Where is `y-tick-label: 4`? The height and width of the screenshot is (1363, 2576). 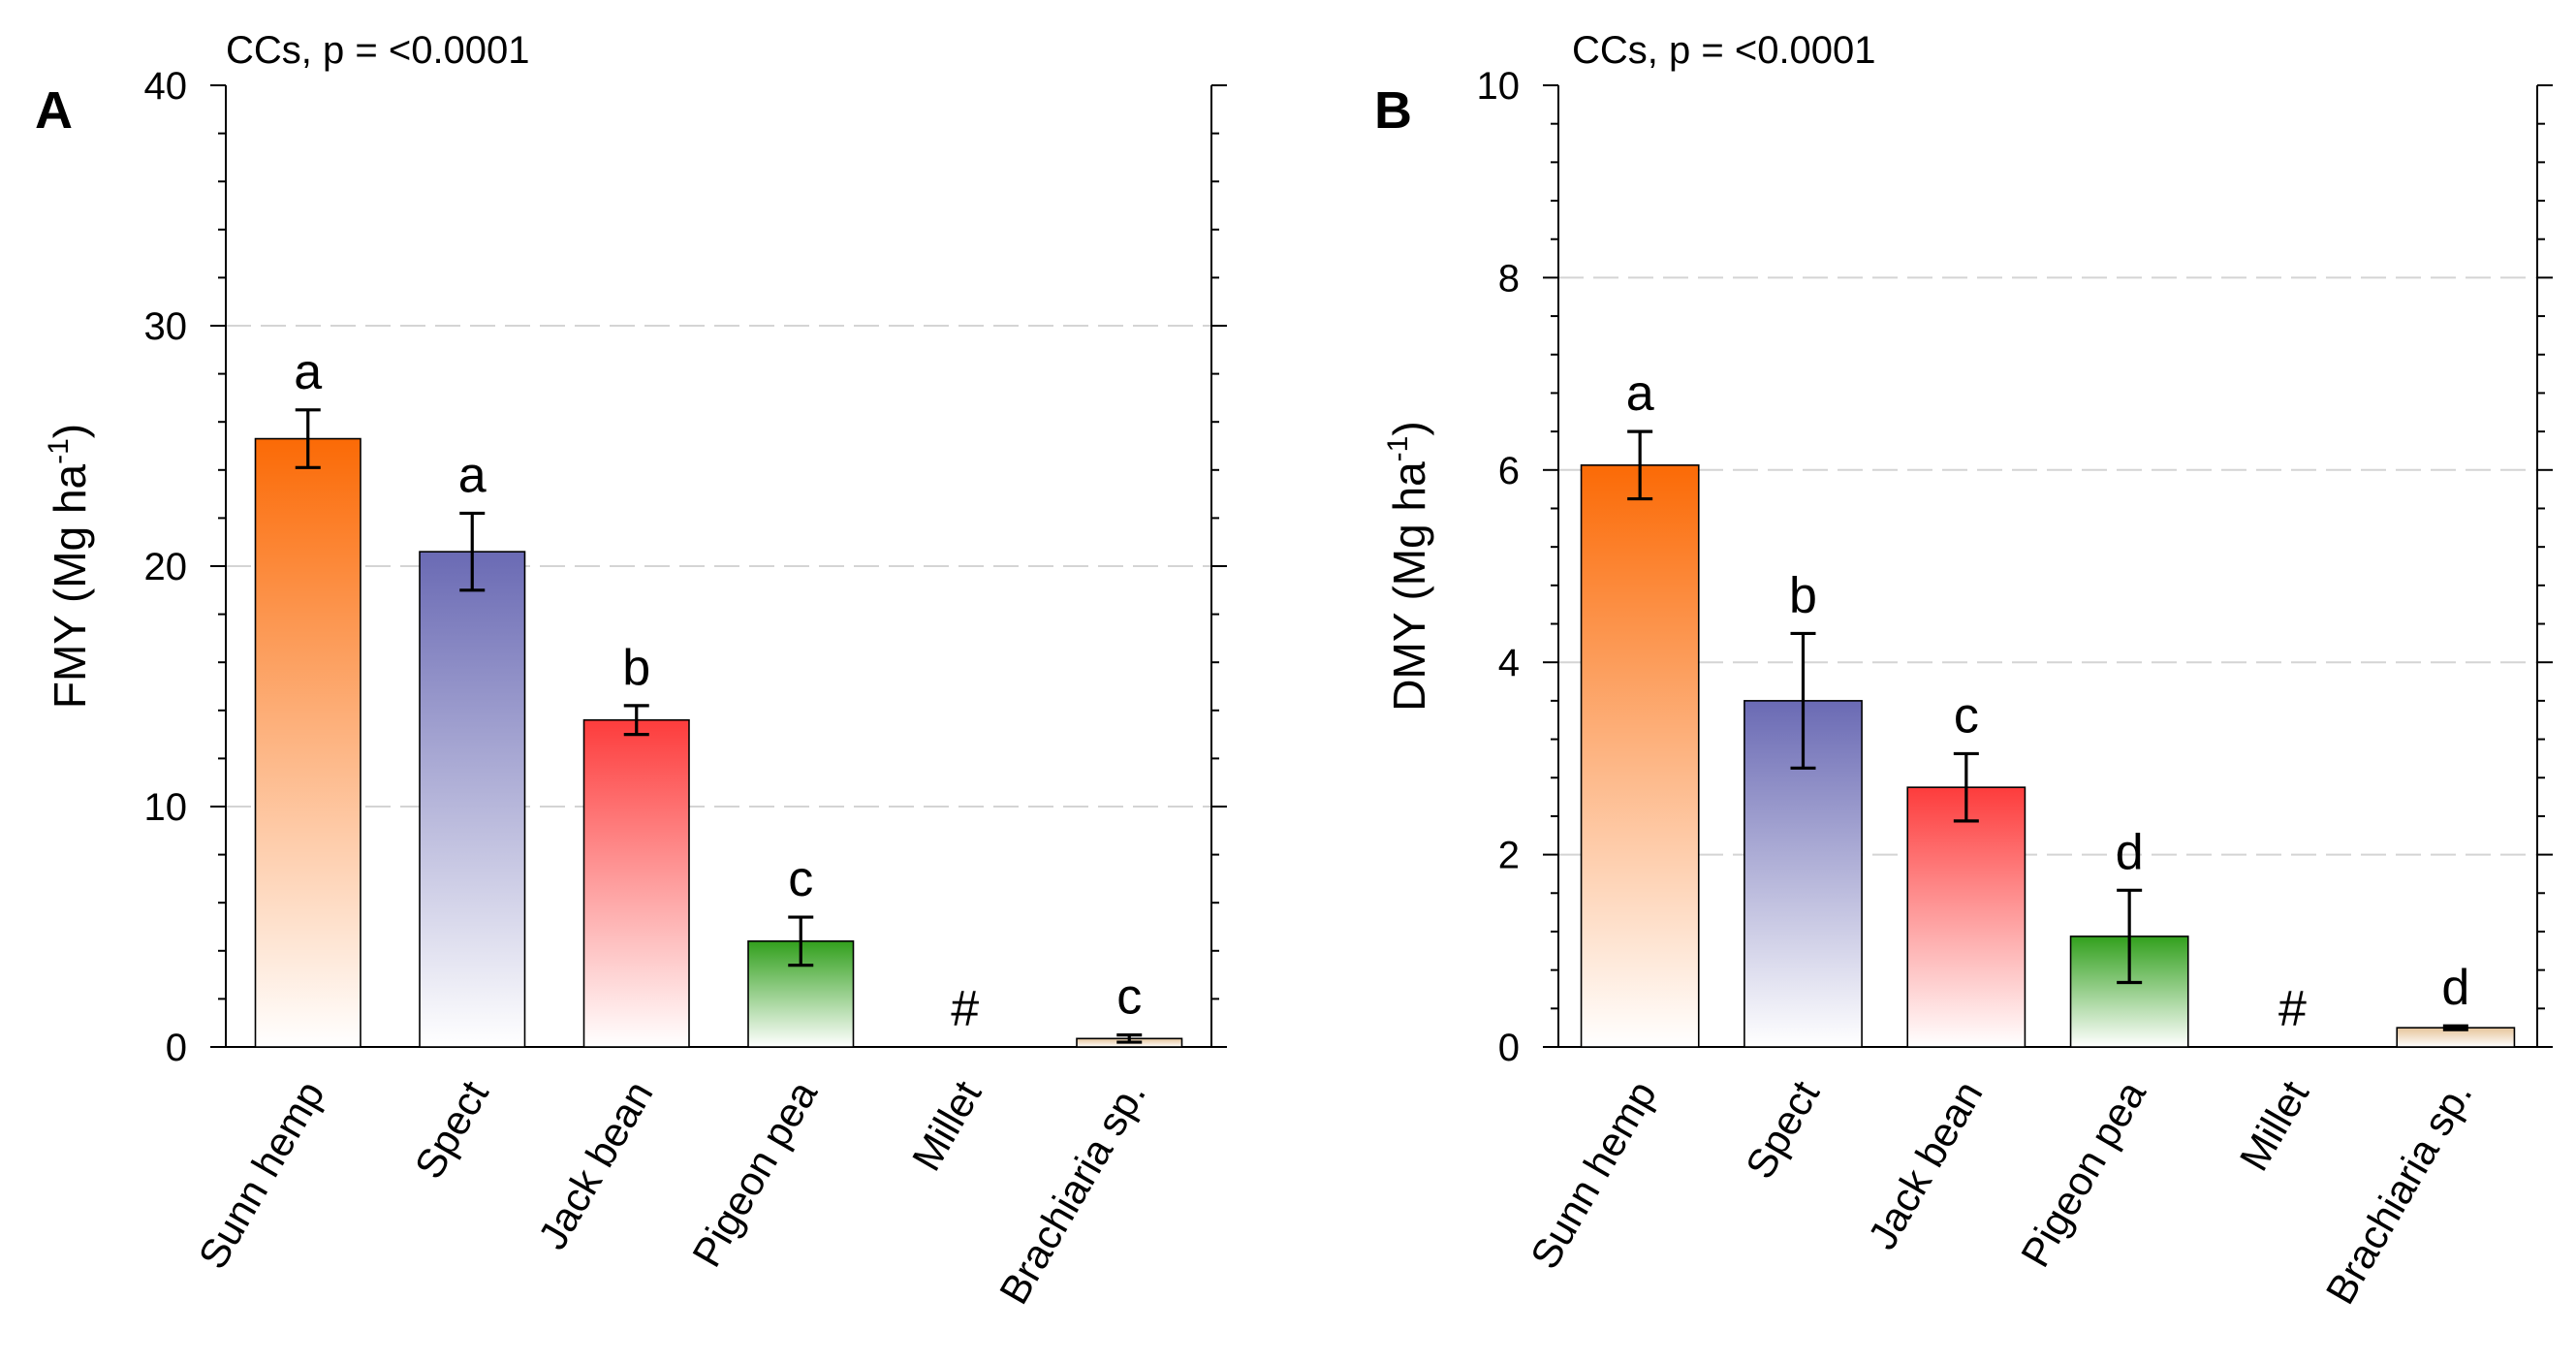
y-tick-label: 4 is located at coordinates (1509, 663).